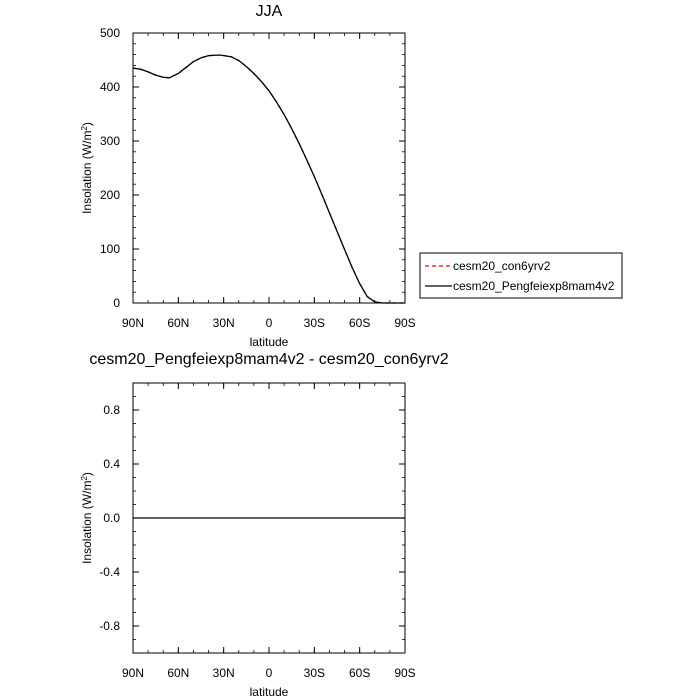 The image size is (700, 700). I want to click on top-series-lines, so click(268, 179).